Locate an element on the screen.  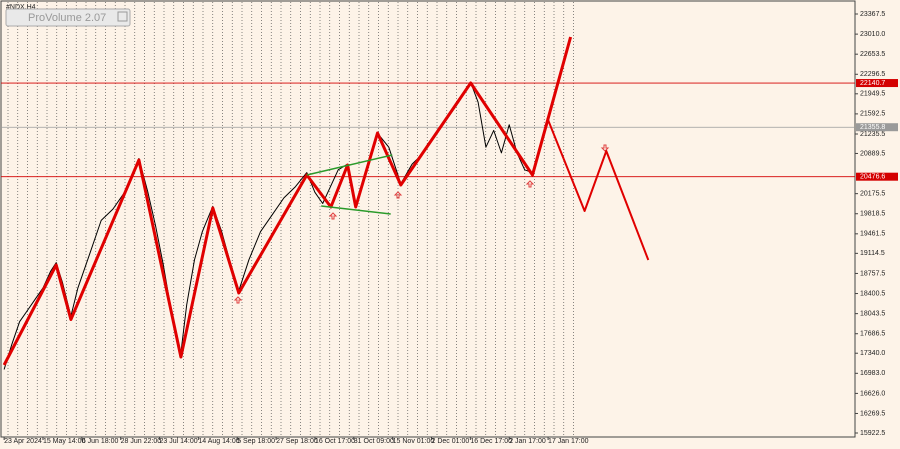
x-tick-label: 15 May 14:00 is located at coordinates (64, 441).